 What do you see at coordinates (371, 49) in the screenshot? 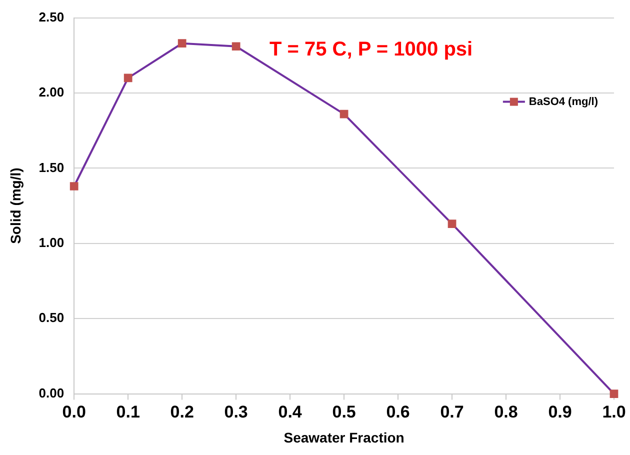
I see `annotation: T = 75 C, P = 1000 psi` at bounding box center [371, 49].